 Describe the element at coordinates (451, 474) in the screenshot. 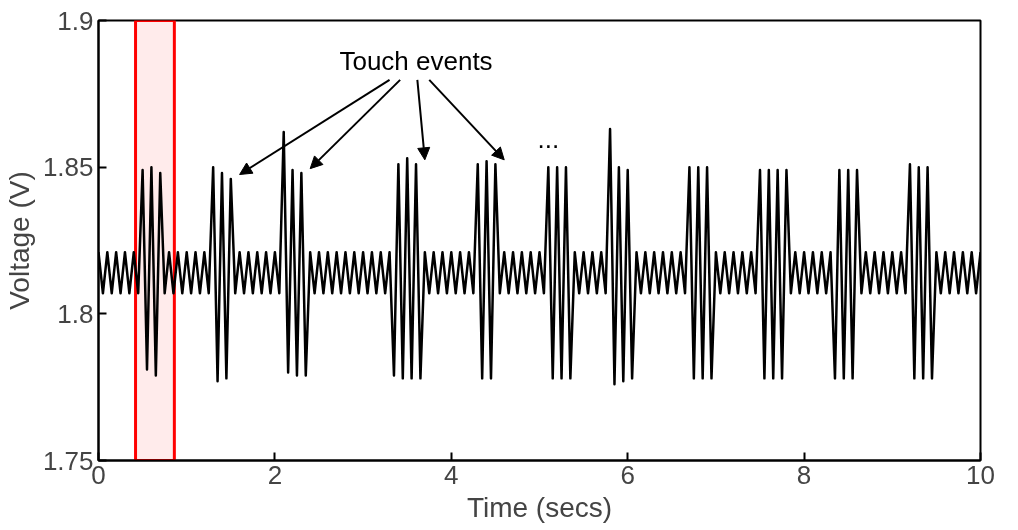

I see `x-tick-label: 4` at that location.